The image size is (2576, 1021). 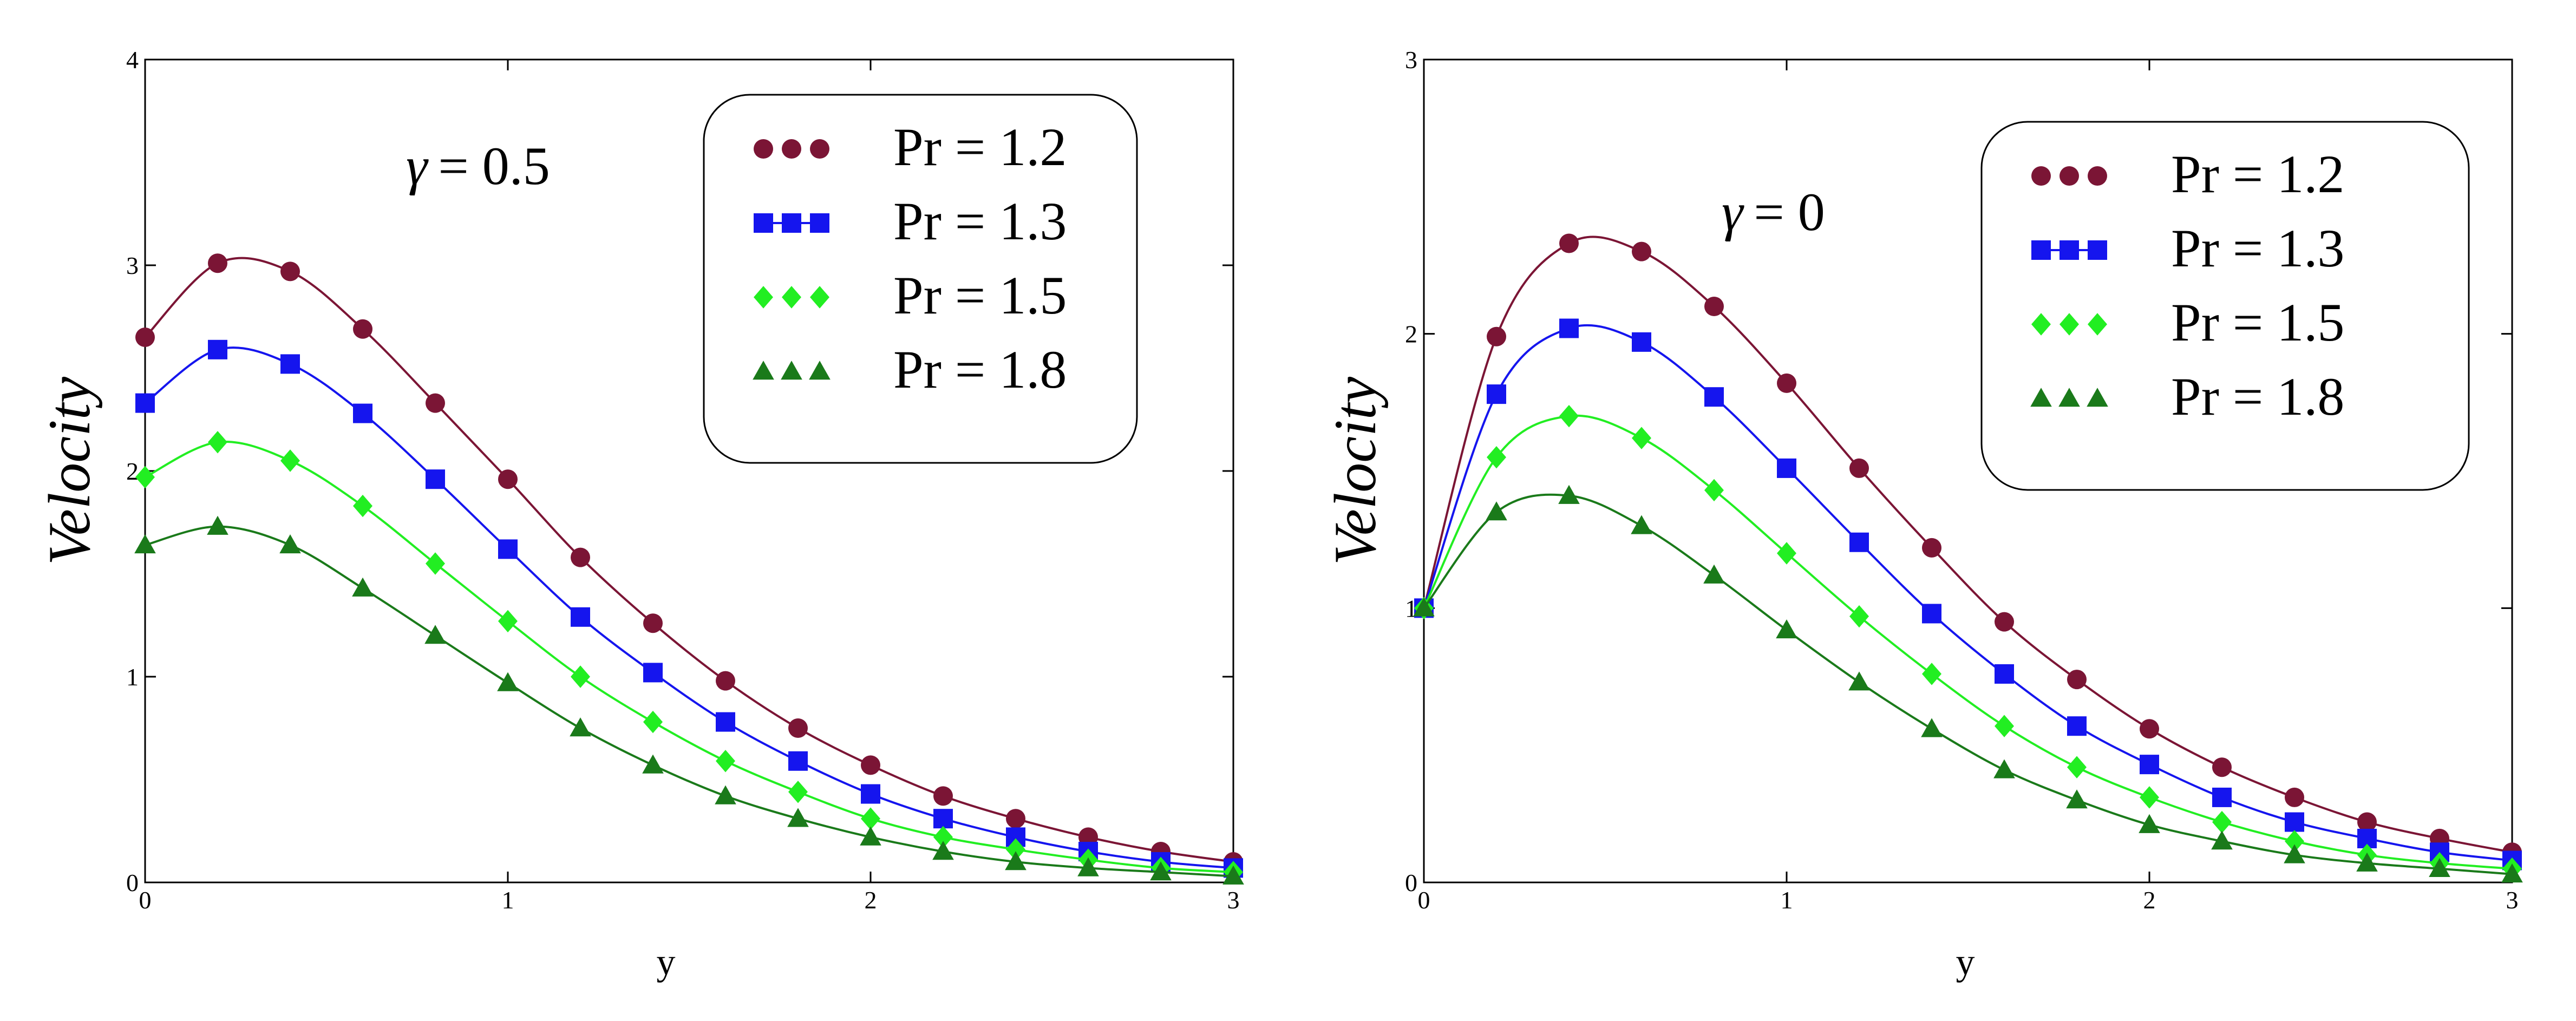 I want to click on legend-item: Pr = 1.8, so click(x=2187, y=396).